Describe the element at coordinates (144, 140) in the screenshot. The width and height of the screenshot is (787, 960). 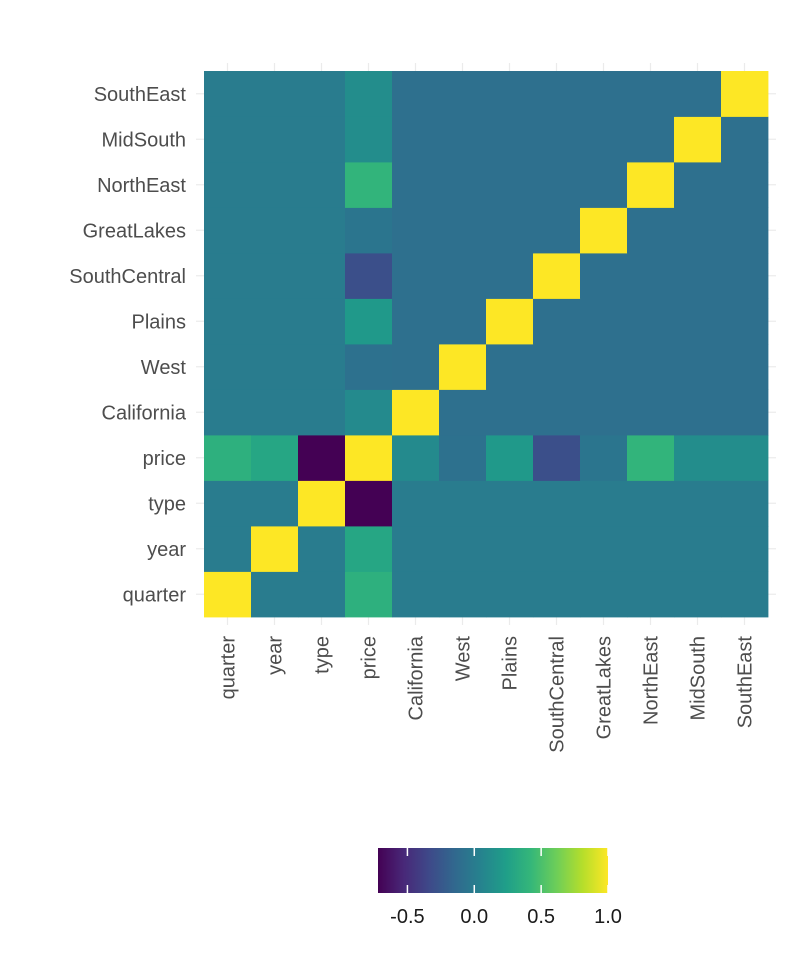
I see `y-tick-label: MidSouth` at that location.